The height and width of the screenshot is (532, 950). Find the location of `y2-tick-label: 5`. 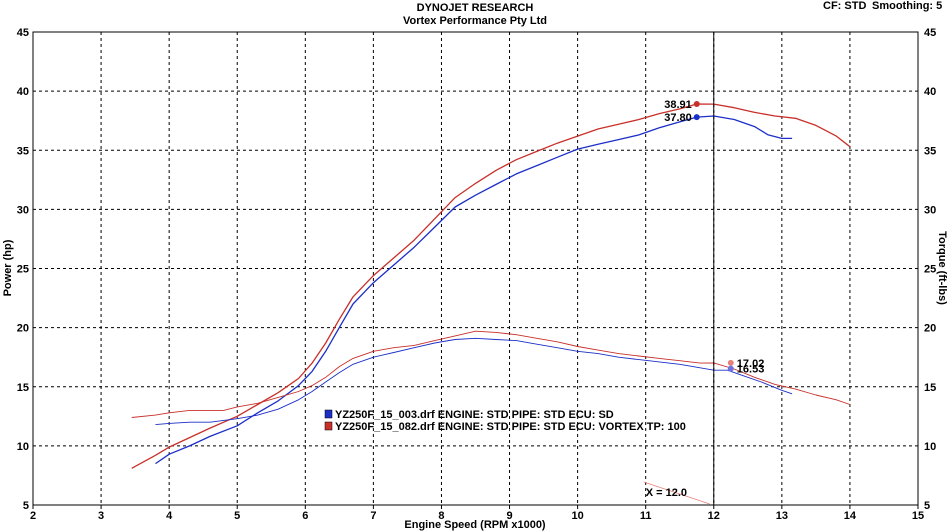

y2-tick-label: 5 is located at coordinates (927, 506).